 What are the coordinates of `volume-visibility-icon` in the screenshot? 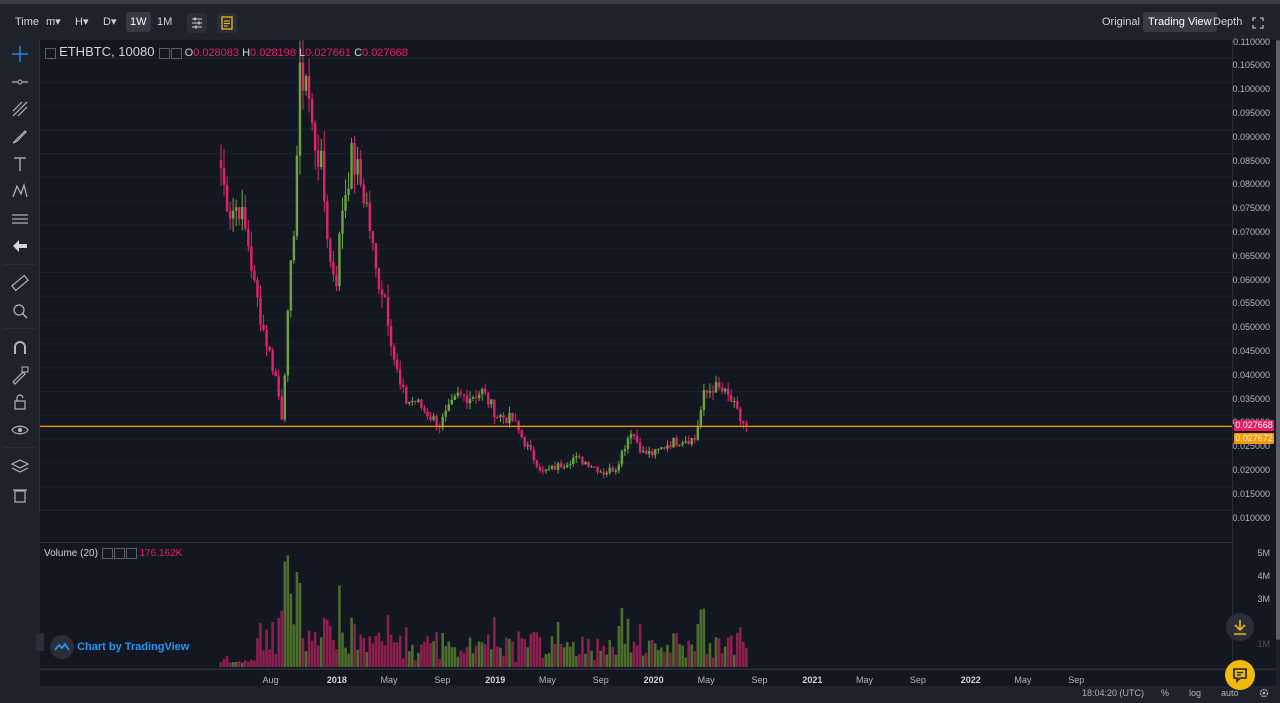 It's located at (107, 553).